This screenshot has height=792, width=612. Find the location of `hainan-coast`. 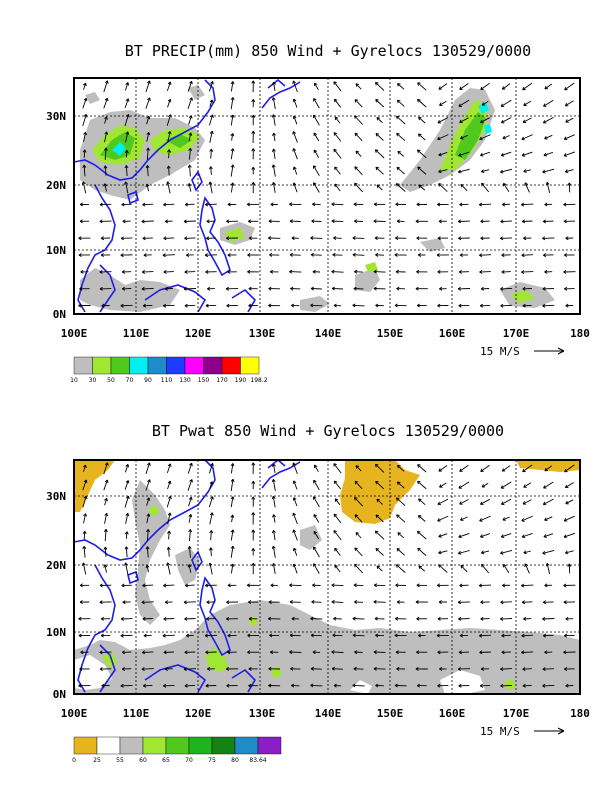

hainan-coast is located at coordinates (133, 197).